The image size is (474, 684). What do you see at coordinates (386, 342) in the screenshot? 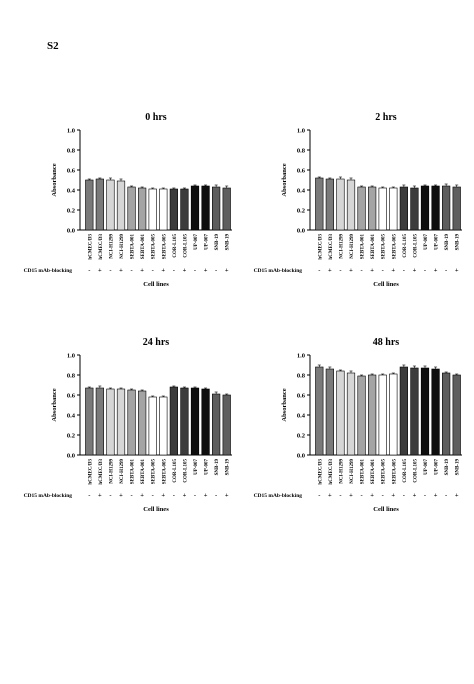
I see `chart-title: 48 hrs` at bounding box center [386, 342].